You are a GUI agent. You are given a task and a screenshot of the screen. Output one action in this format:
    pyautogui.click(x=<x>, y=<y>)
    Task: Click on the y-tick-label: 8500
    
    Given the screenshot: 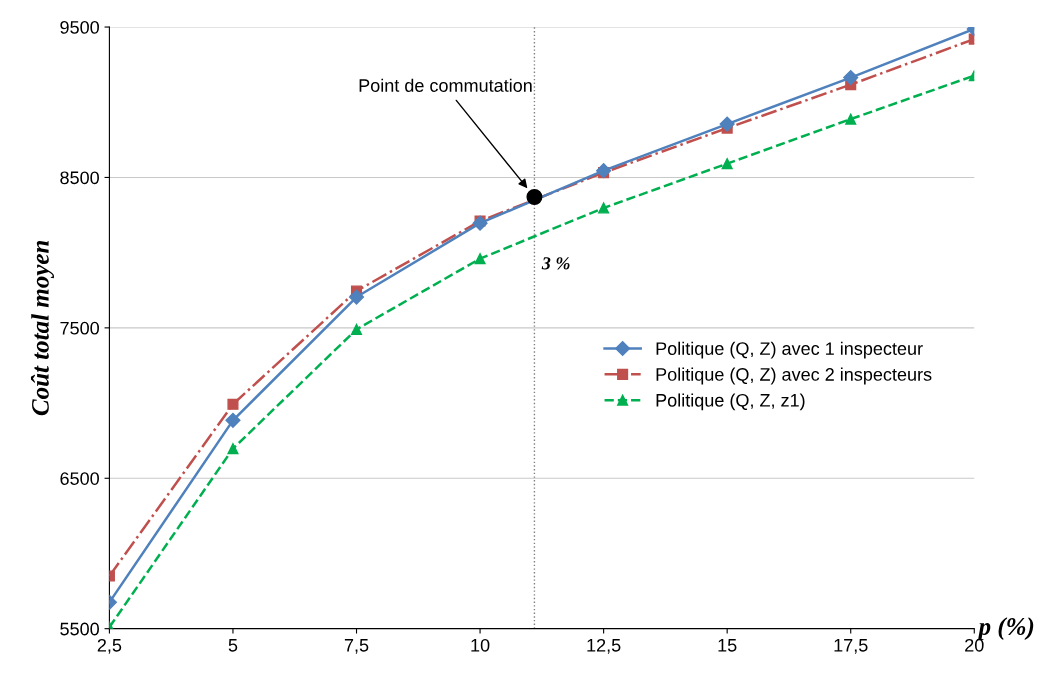 What is the action you would take?
    pyautogui.click(x=79, y=178)
    